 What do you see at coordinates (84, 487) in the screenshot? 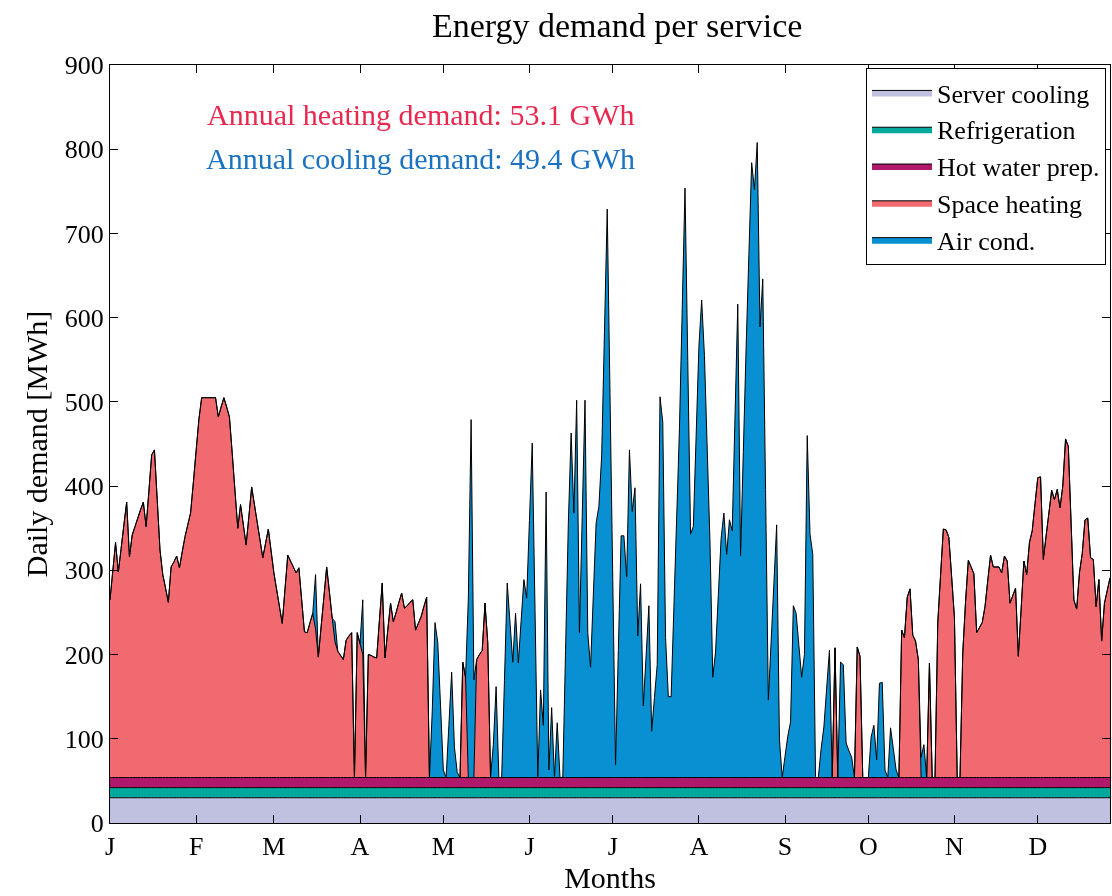
I see `y-tick-label: 400` at bounding box center [84, 487].